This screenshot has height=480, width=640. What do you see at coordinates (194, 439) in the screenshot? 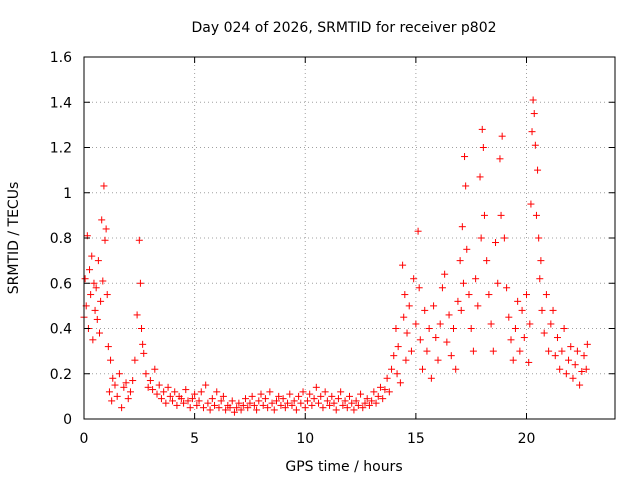
I see `x-tick-label: 5` at bounding box center [194, 439].